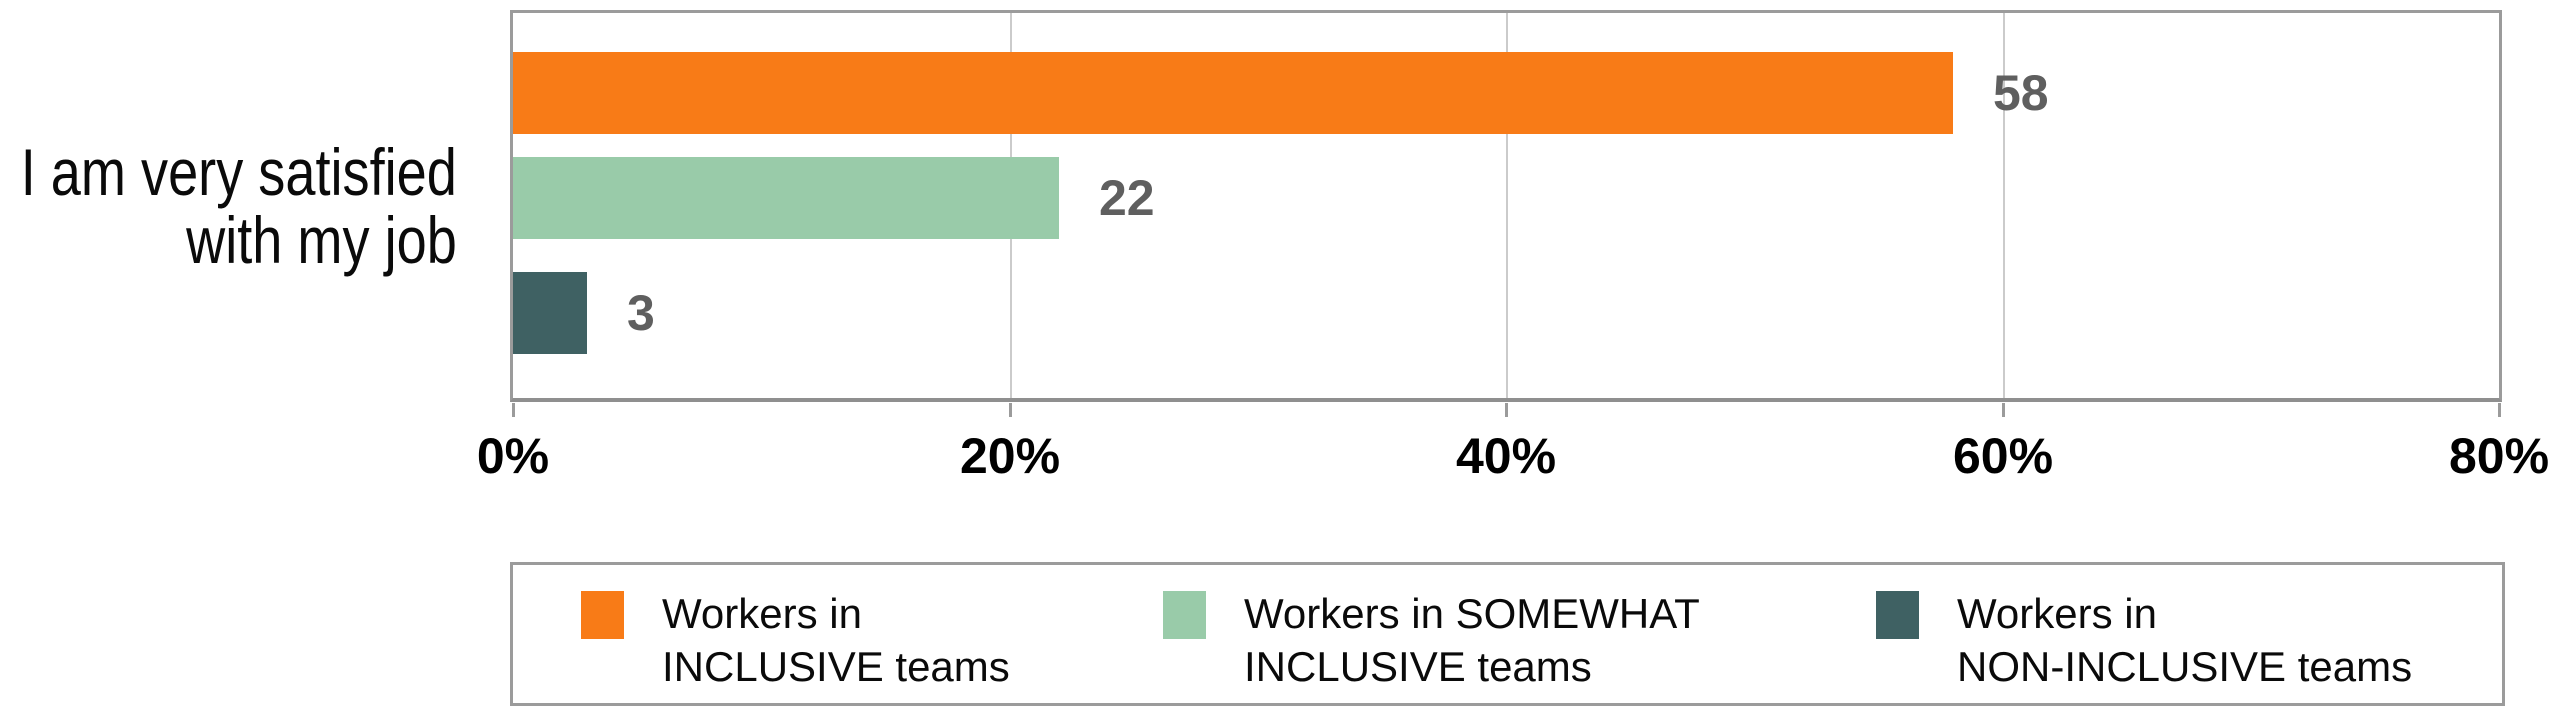 The height and width of the screenshot is (719, 2560). What do you see at coordinates (641, 313) in the screenshot?
I see `bar-value-label: 3` at bounding box center [641, 313].